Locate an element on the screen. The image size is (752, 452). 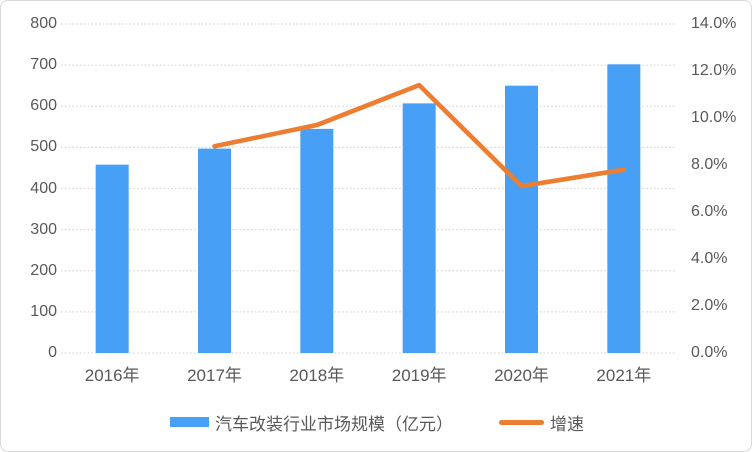
legend-label-growth: 增速 is located at coordinates (567, 424).